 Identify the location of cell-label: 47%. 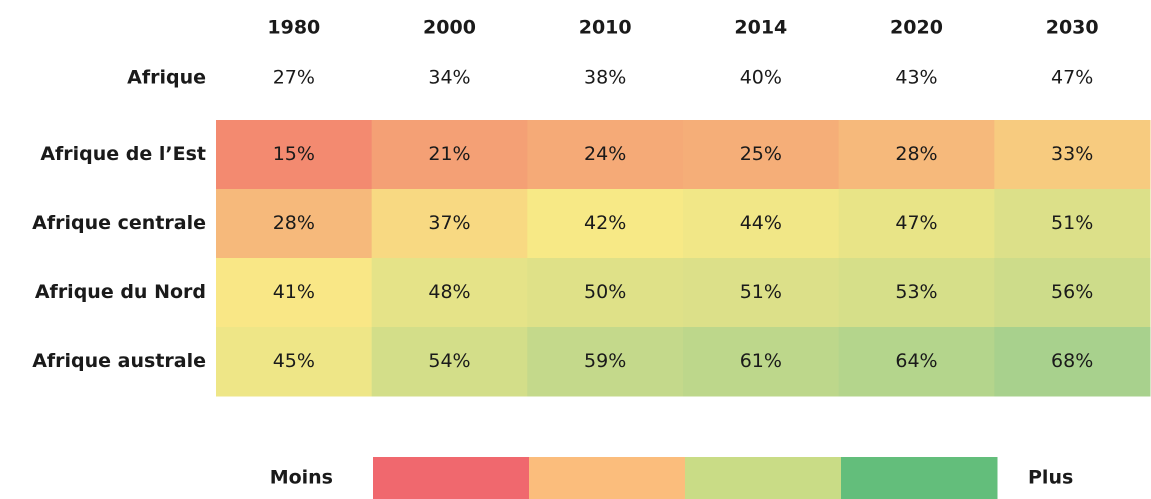
(916, 223).